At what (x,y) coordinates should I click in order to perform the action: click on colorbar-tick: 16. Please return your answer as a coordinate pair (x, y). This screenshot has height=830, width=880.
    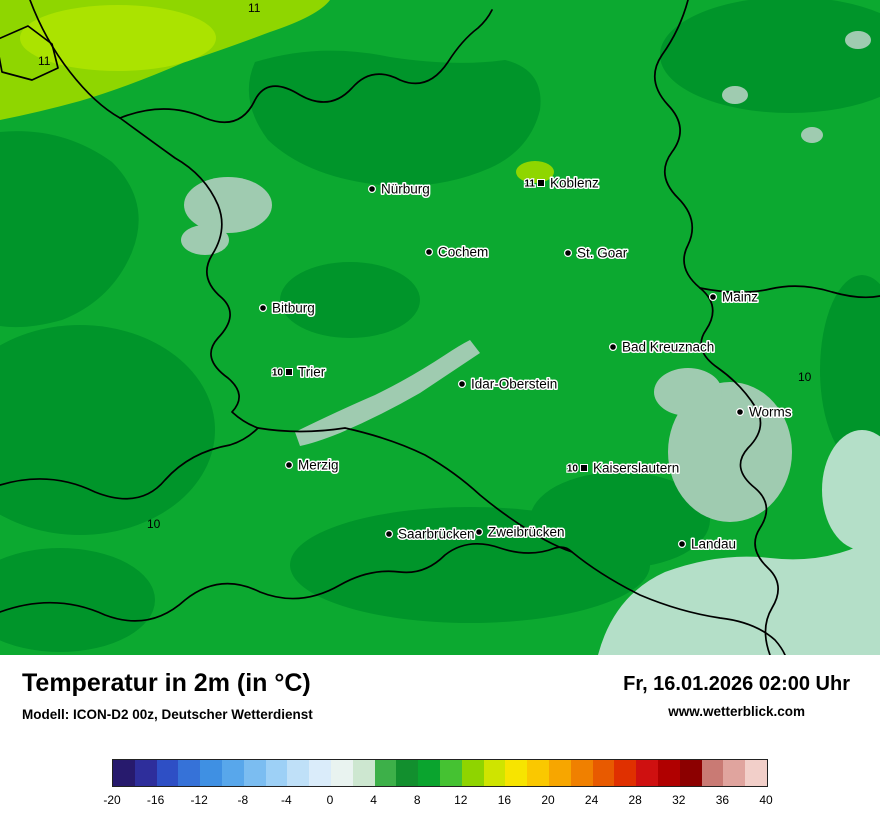
    Looking at the image, I should click on (504, 800).